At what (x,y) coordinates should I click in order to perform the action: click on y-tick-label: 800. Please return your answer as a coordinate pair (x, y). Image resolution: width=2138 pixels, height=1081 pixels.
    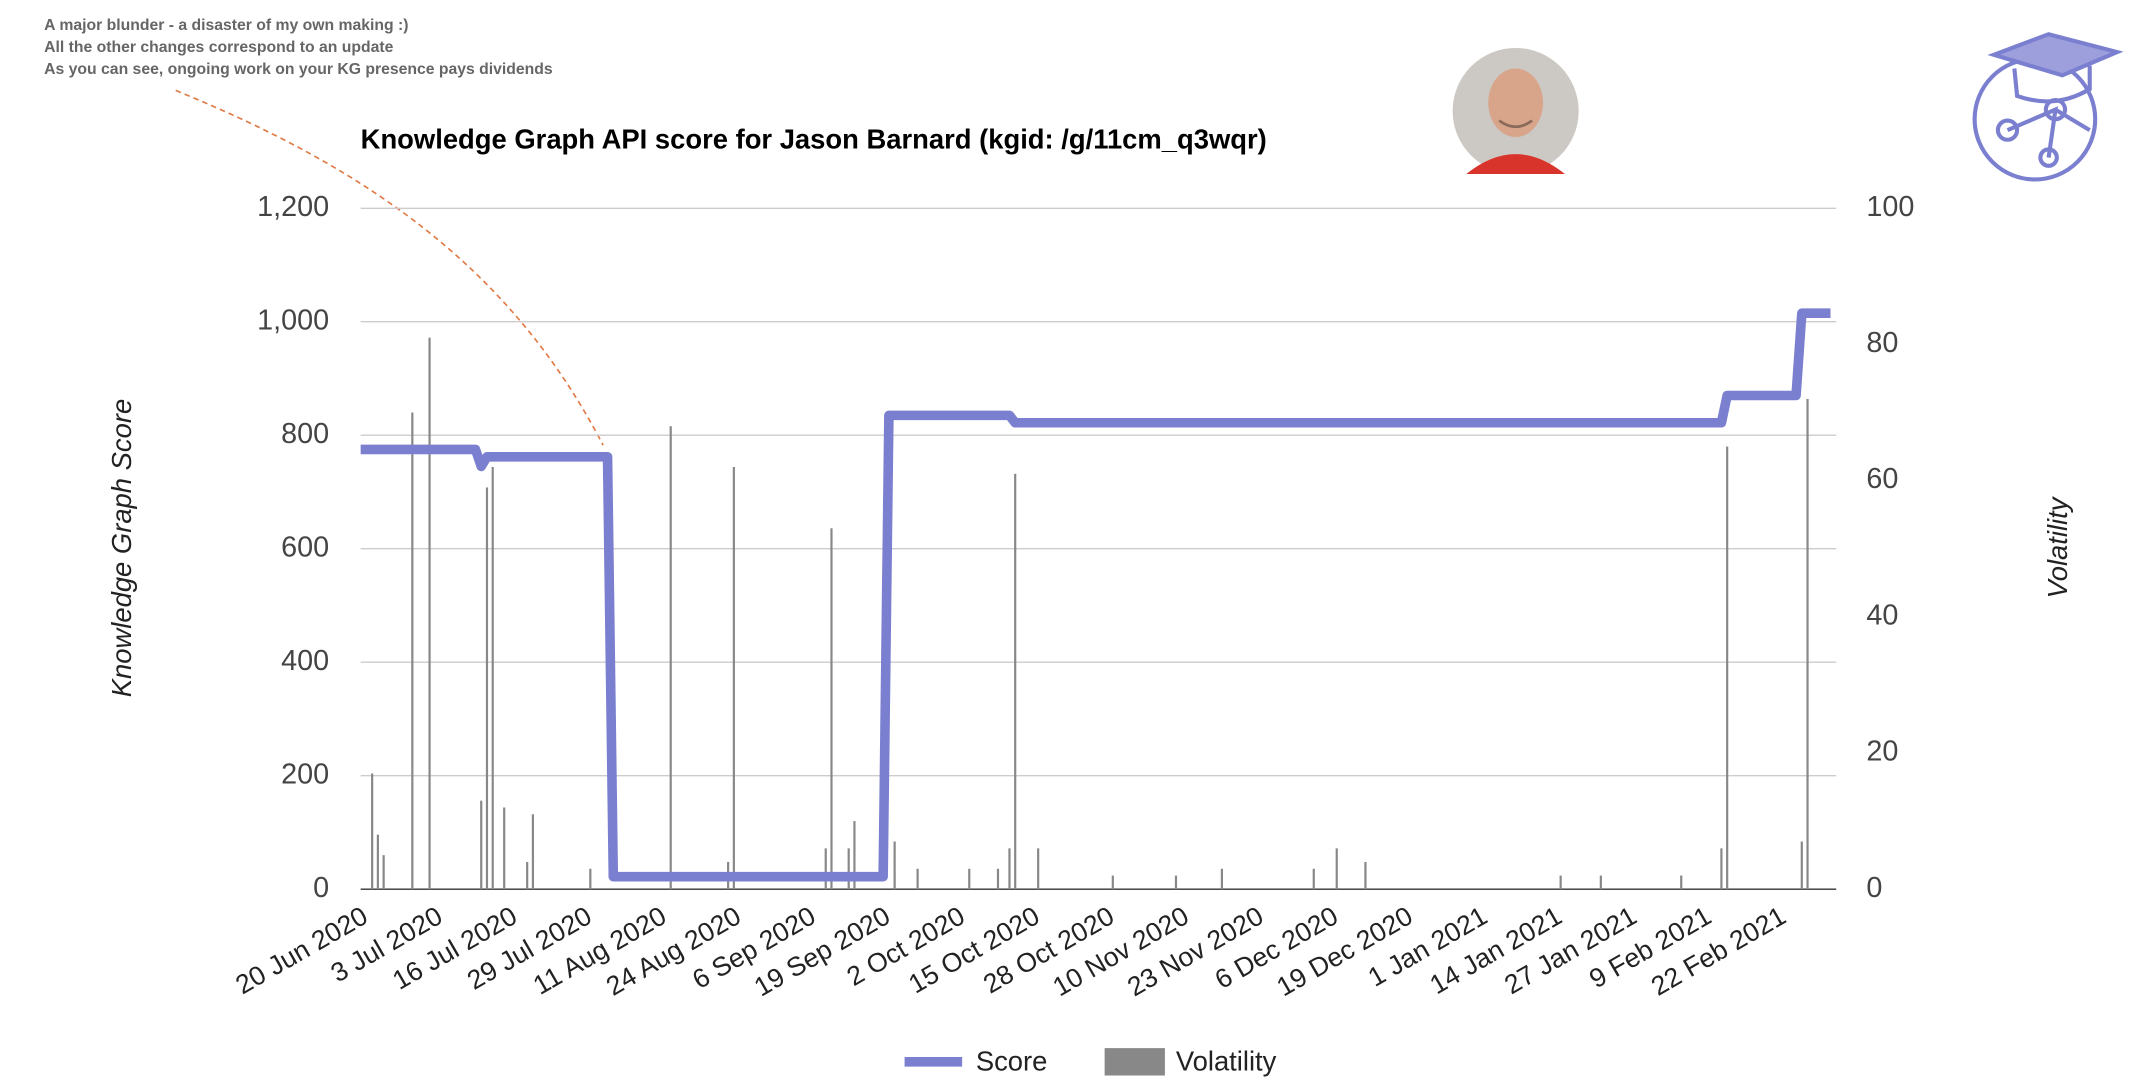
    Looking at the image, I should click on (305, 434).